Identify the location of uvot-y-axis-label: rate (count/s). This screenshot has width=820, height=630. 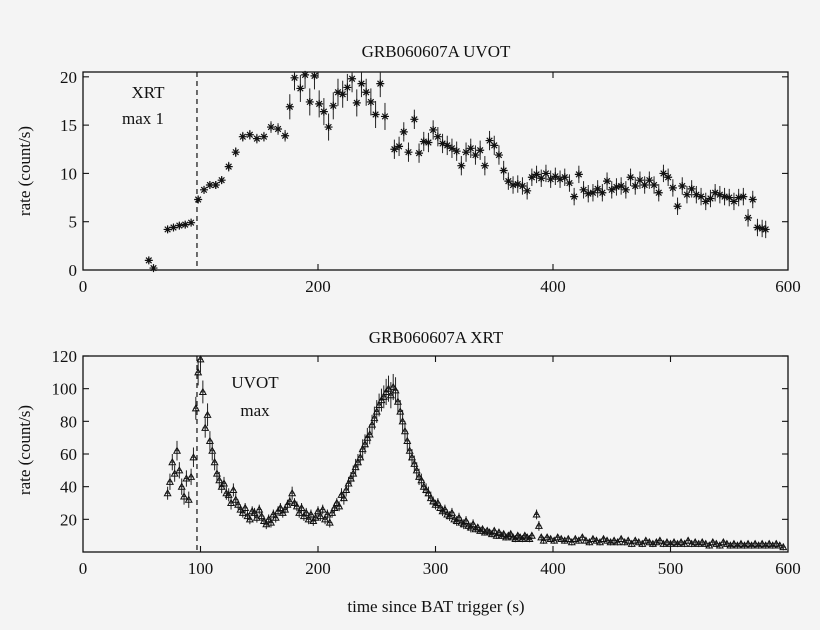
(24, 171).